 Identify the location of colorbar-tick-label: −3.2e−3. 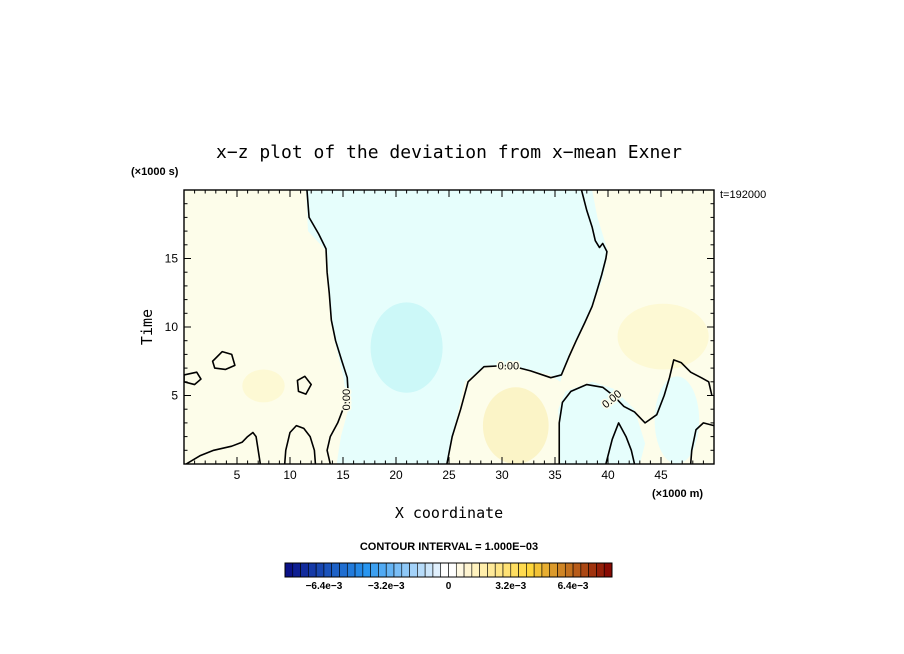
(386, 586).